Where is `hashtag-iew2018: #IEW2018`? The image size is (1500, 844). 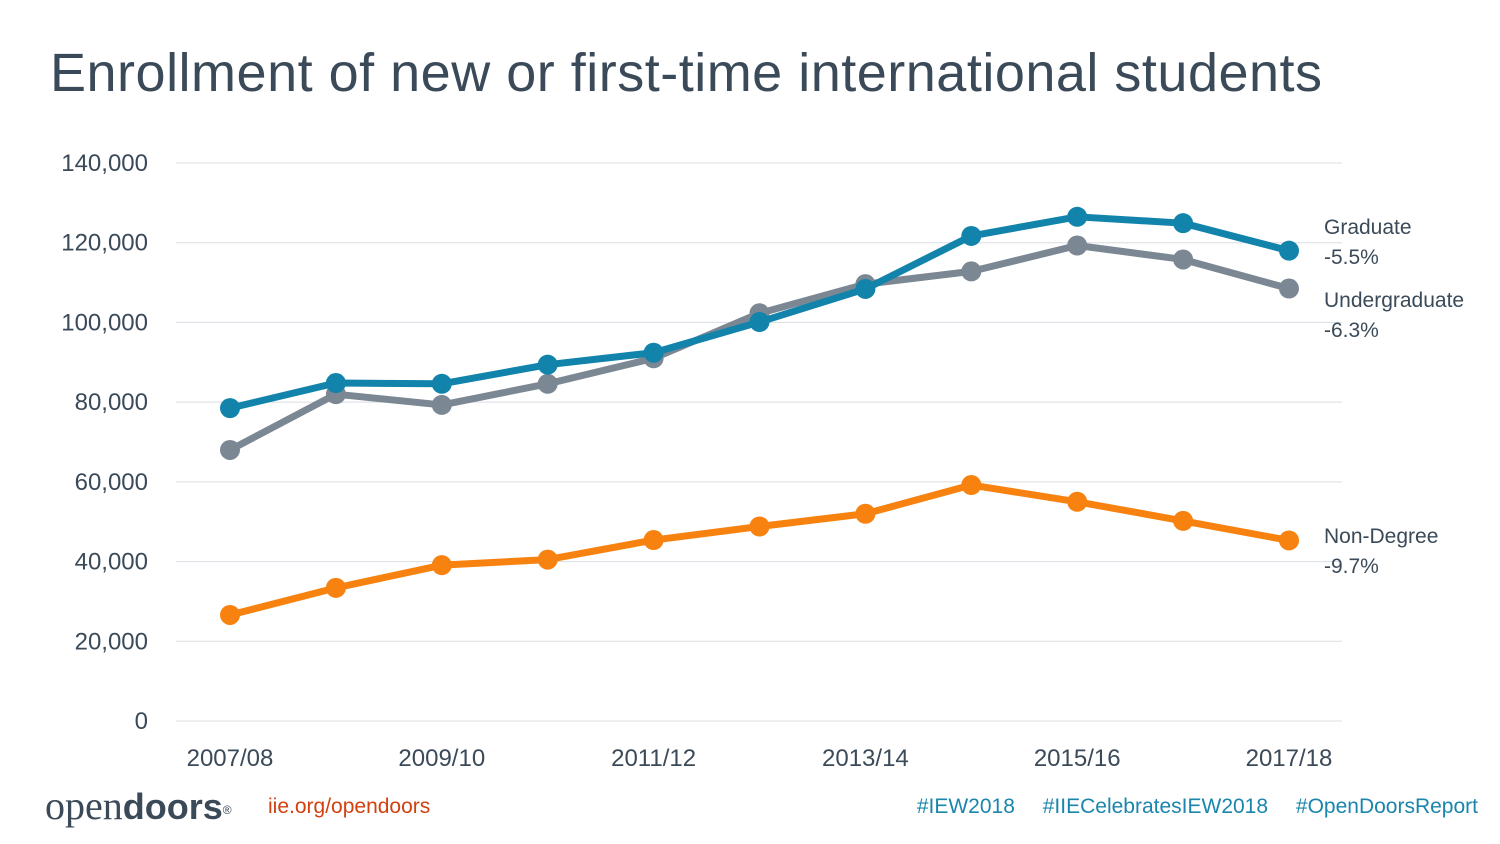 hashtag-iew2018: #IEW2018 is located at coordinates (965, 806).